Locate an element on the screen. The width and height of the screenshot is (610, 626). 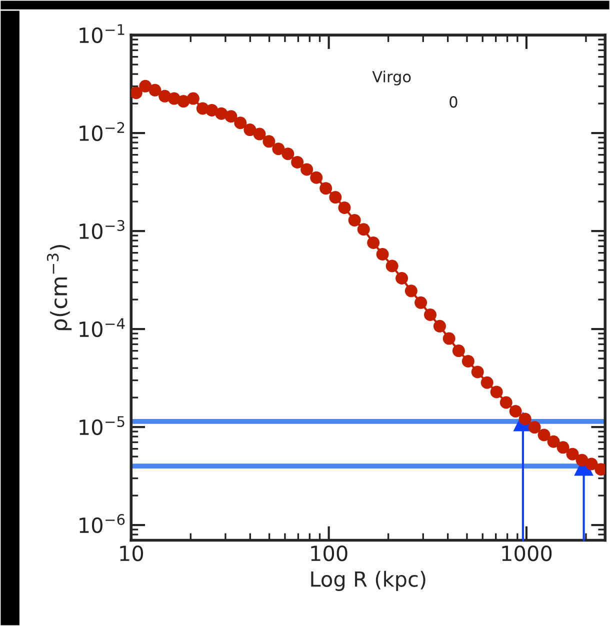
y-tick-label: 10$^{−2}$ is located at coordinates (102, 132).